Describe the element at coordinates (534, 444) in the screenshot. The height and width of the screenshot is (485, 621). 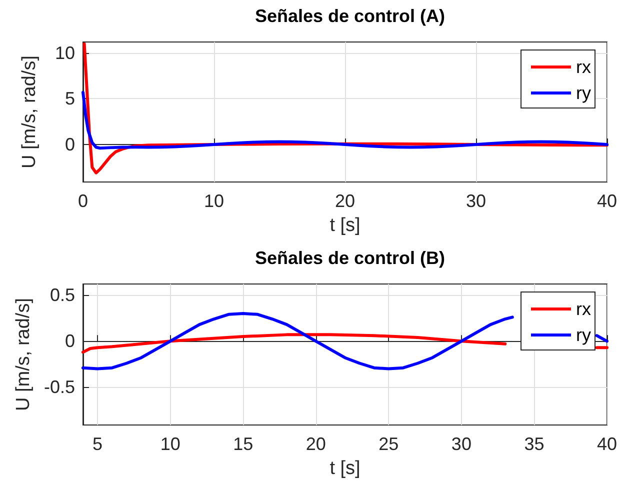
I see `x-tick-label: 35` at that location.